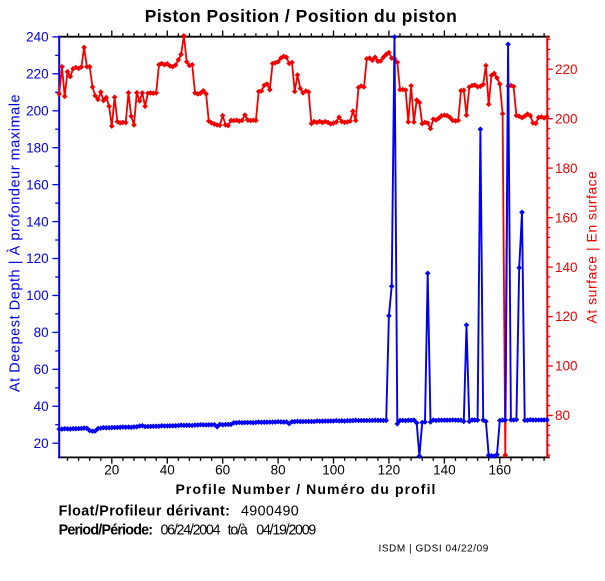 The width and height of the screenshot is (605, 581). Describe the element at coordinates (179, 512) in the screenshot. I see `svg-text:Float/Profileur dérivant:49004: Float/Profileur dérivant: 4900490` at that location.